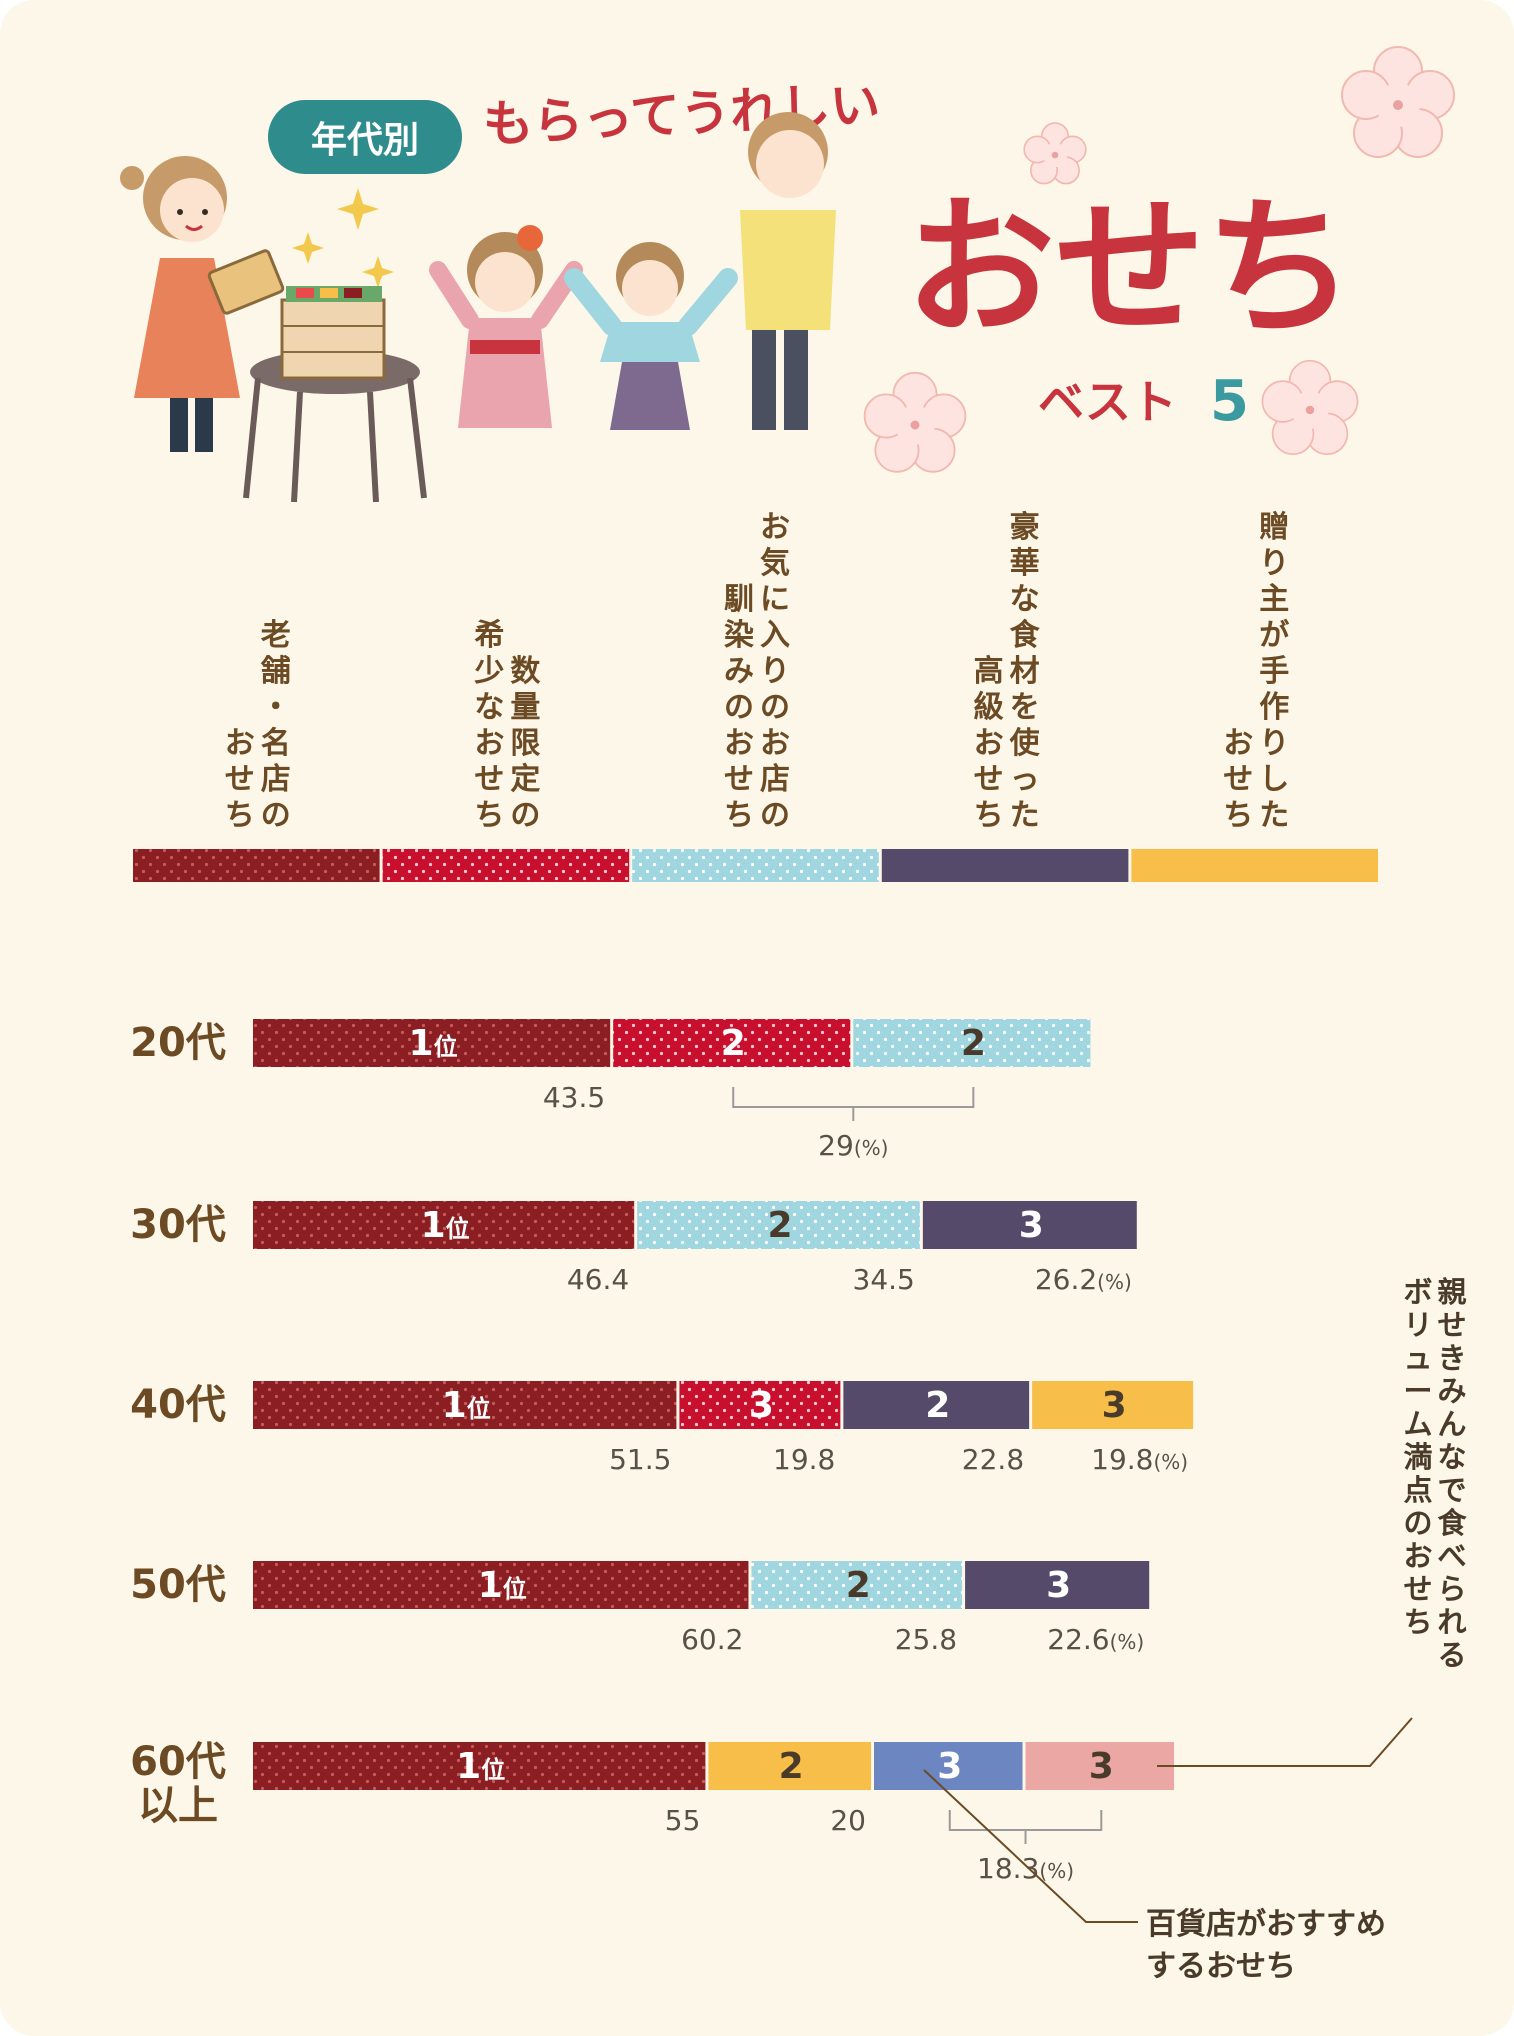 Image resolution: width=1514 pixels, height=2036 pixels. Describe the element at coordinates (989, 779) in the screenshot. I see `legend-label-cat3-char: せ` at that location.